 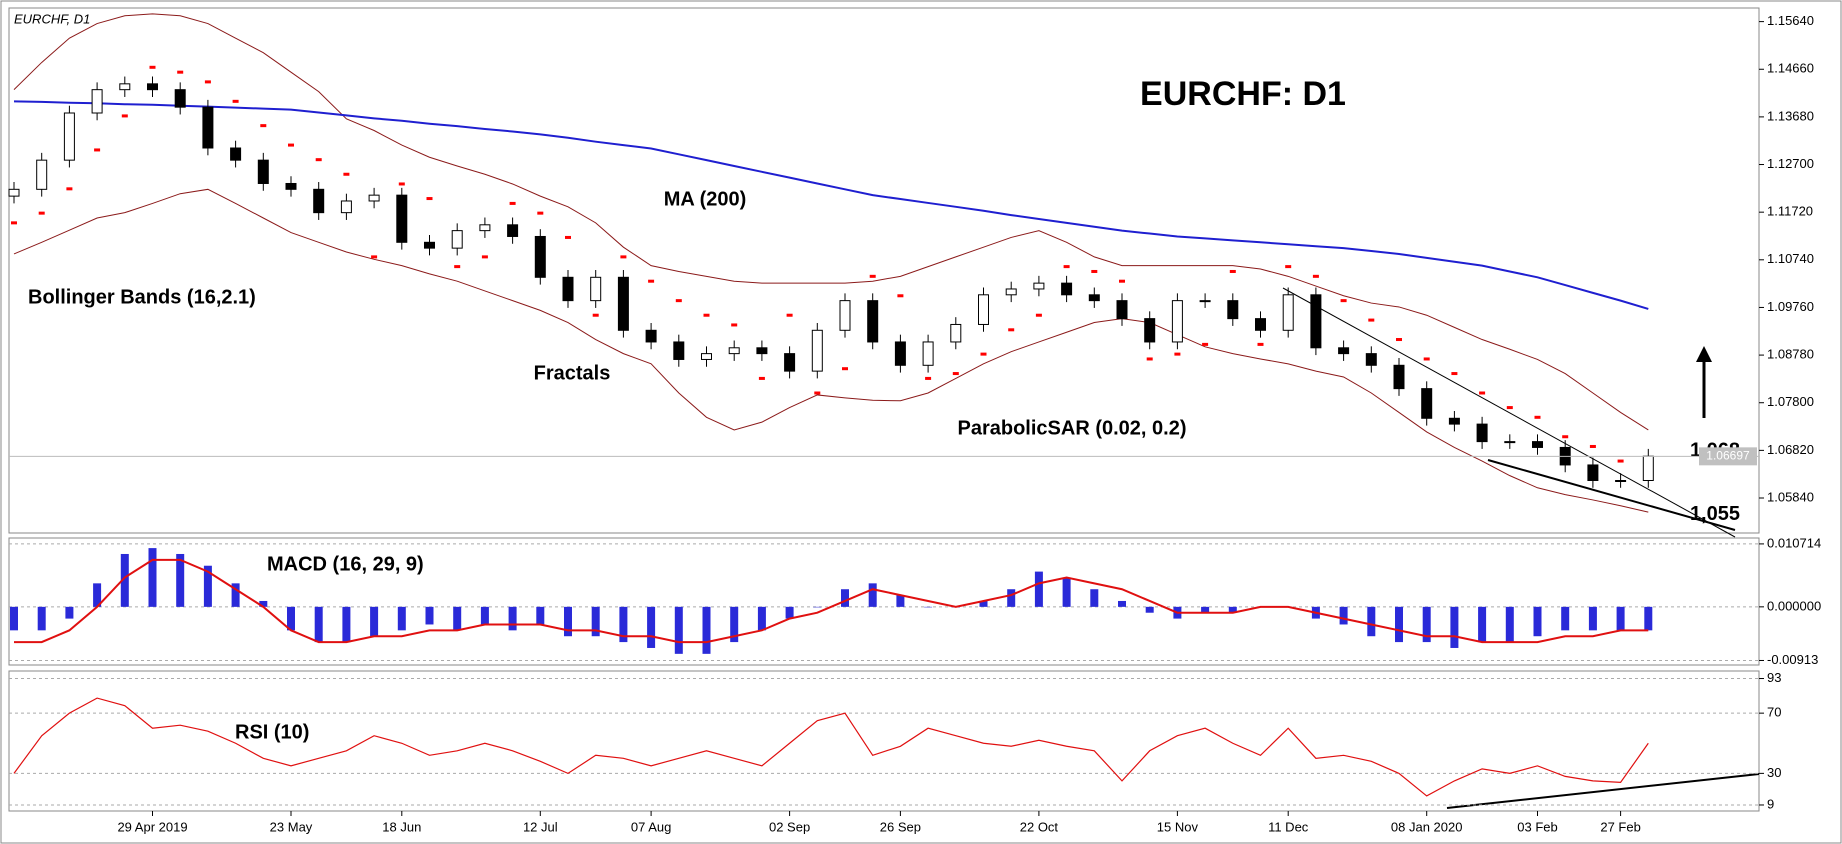 I want to click on sar-label: ParabolicSAR (0.02, 0.2), so click(x=1072, y=428).